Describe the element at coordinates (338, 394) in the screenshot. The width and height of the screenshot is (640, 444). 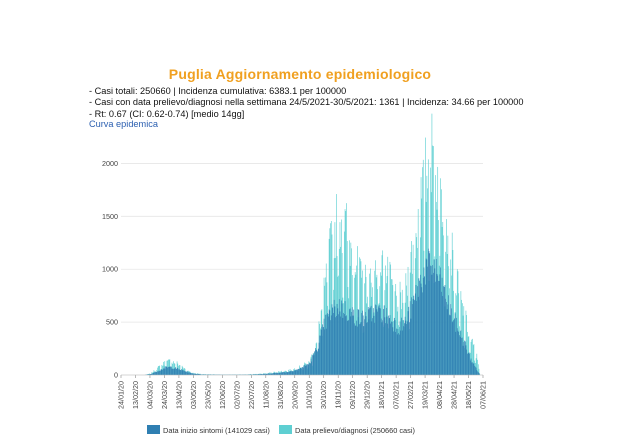
I see `x-tick-label: 19/11/20` at that location.